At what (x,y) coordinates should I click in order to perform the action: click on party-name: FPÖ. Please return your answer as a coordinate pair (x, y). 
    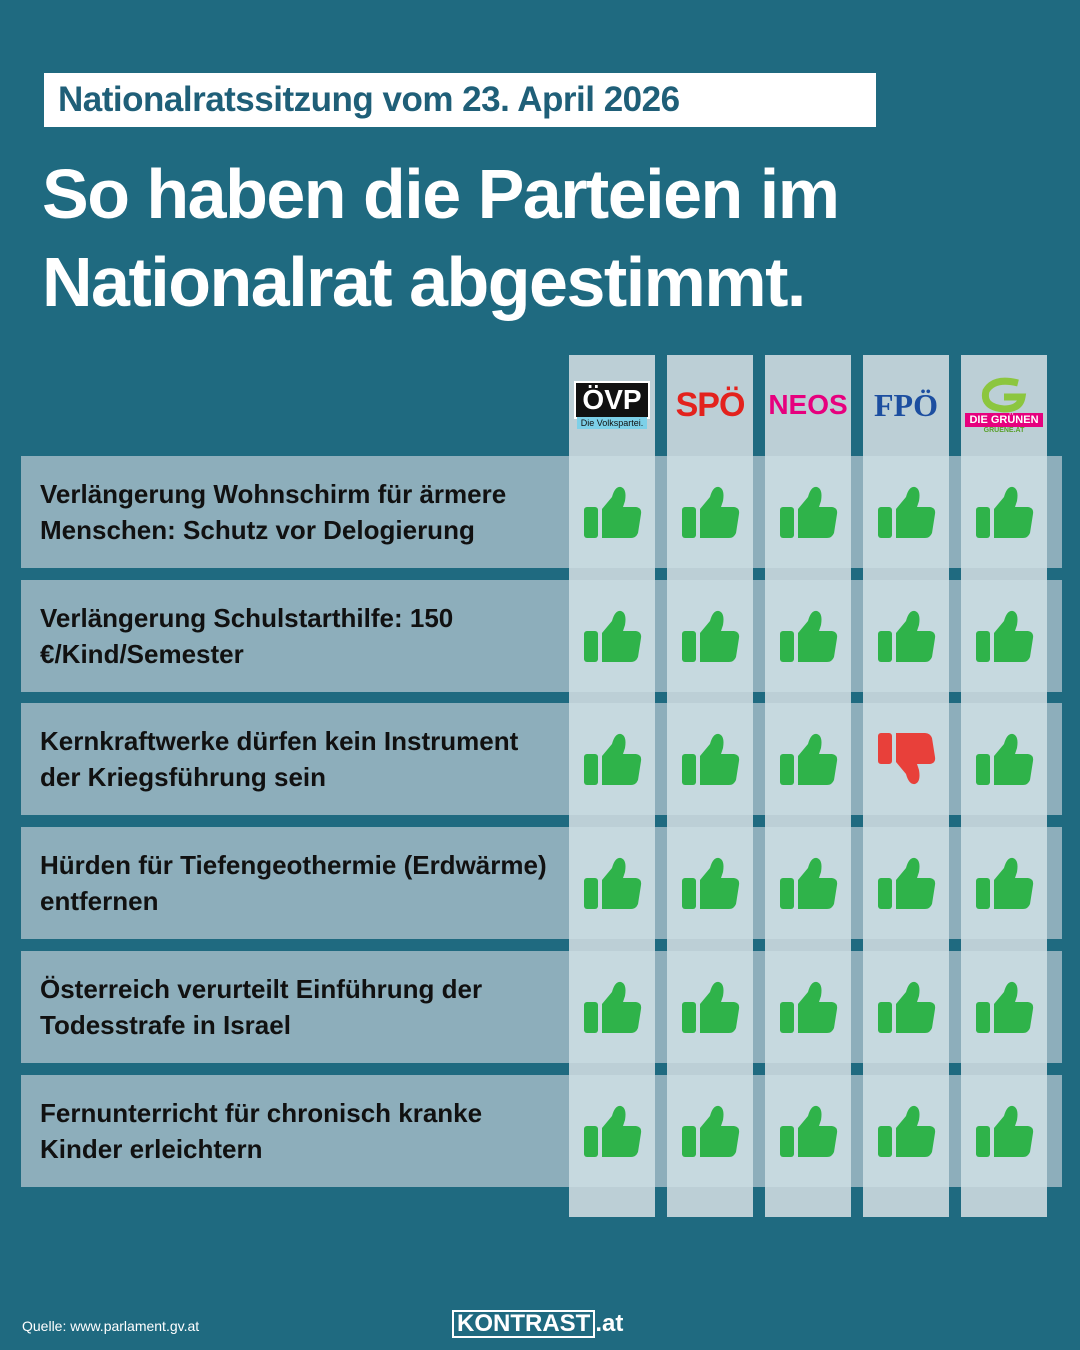
    Looking at the image, I should click on (906, 404).